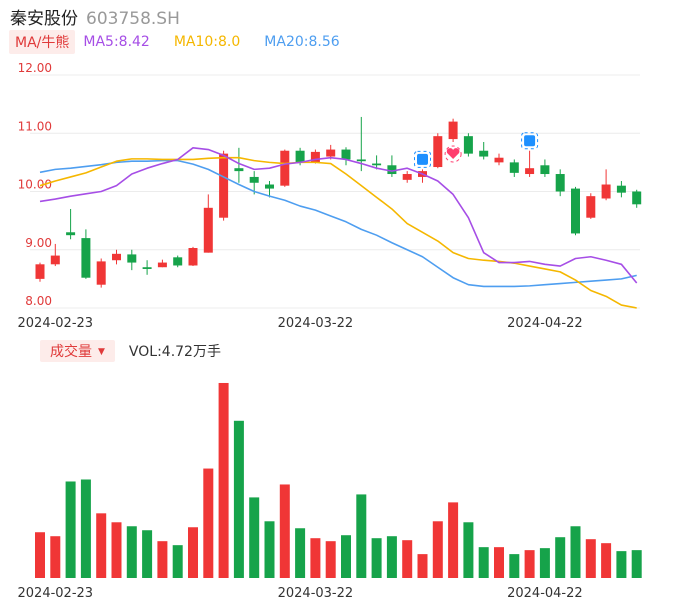  What do you see at coordinates (35, 126) in the screenshot?
I see `y-tick-label: 11.00` at bounding box center [35, 126].